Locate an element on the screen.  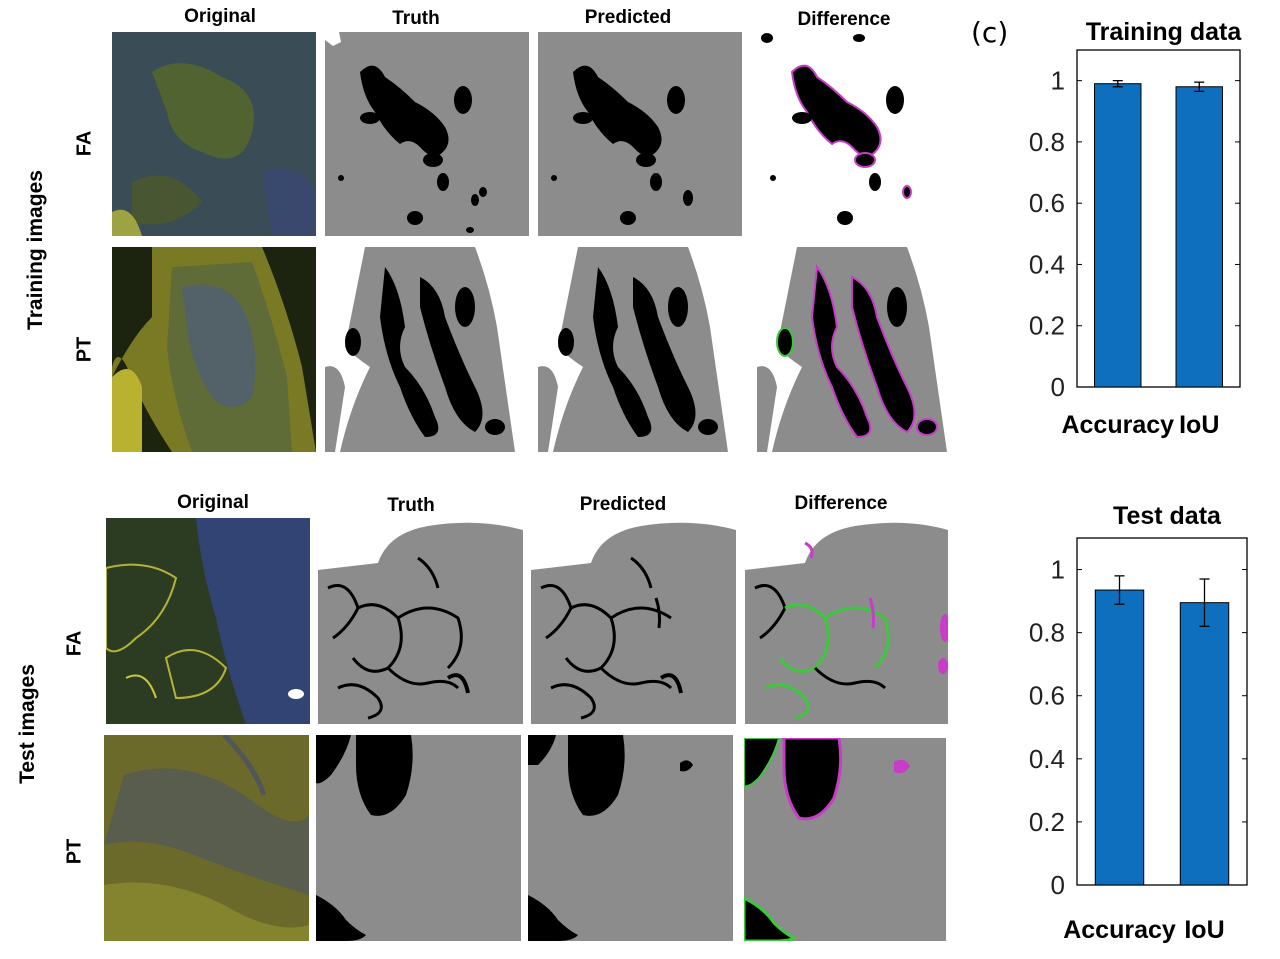
test-bar-accuracy is located at coordinates (1119, 737).